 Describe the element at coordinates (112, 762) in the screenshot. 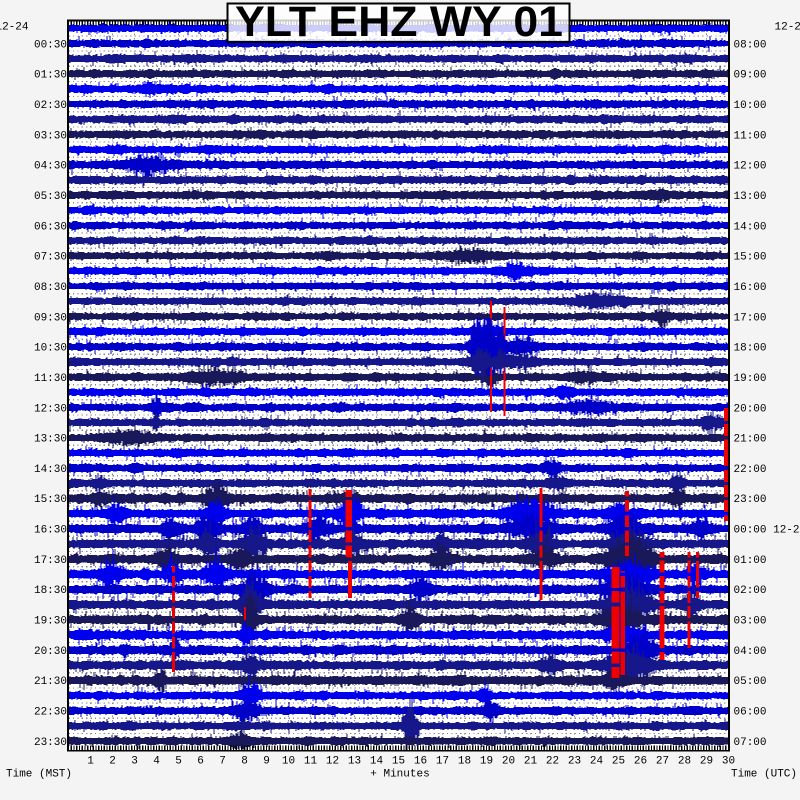

I see `svg-text: 2` at that location.